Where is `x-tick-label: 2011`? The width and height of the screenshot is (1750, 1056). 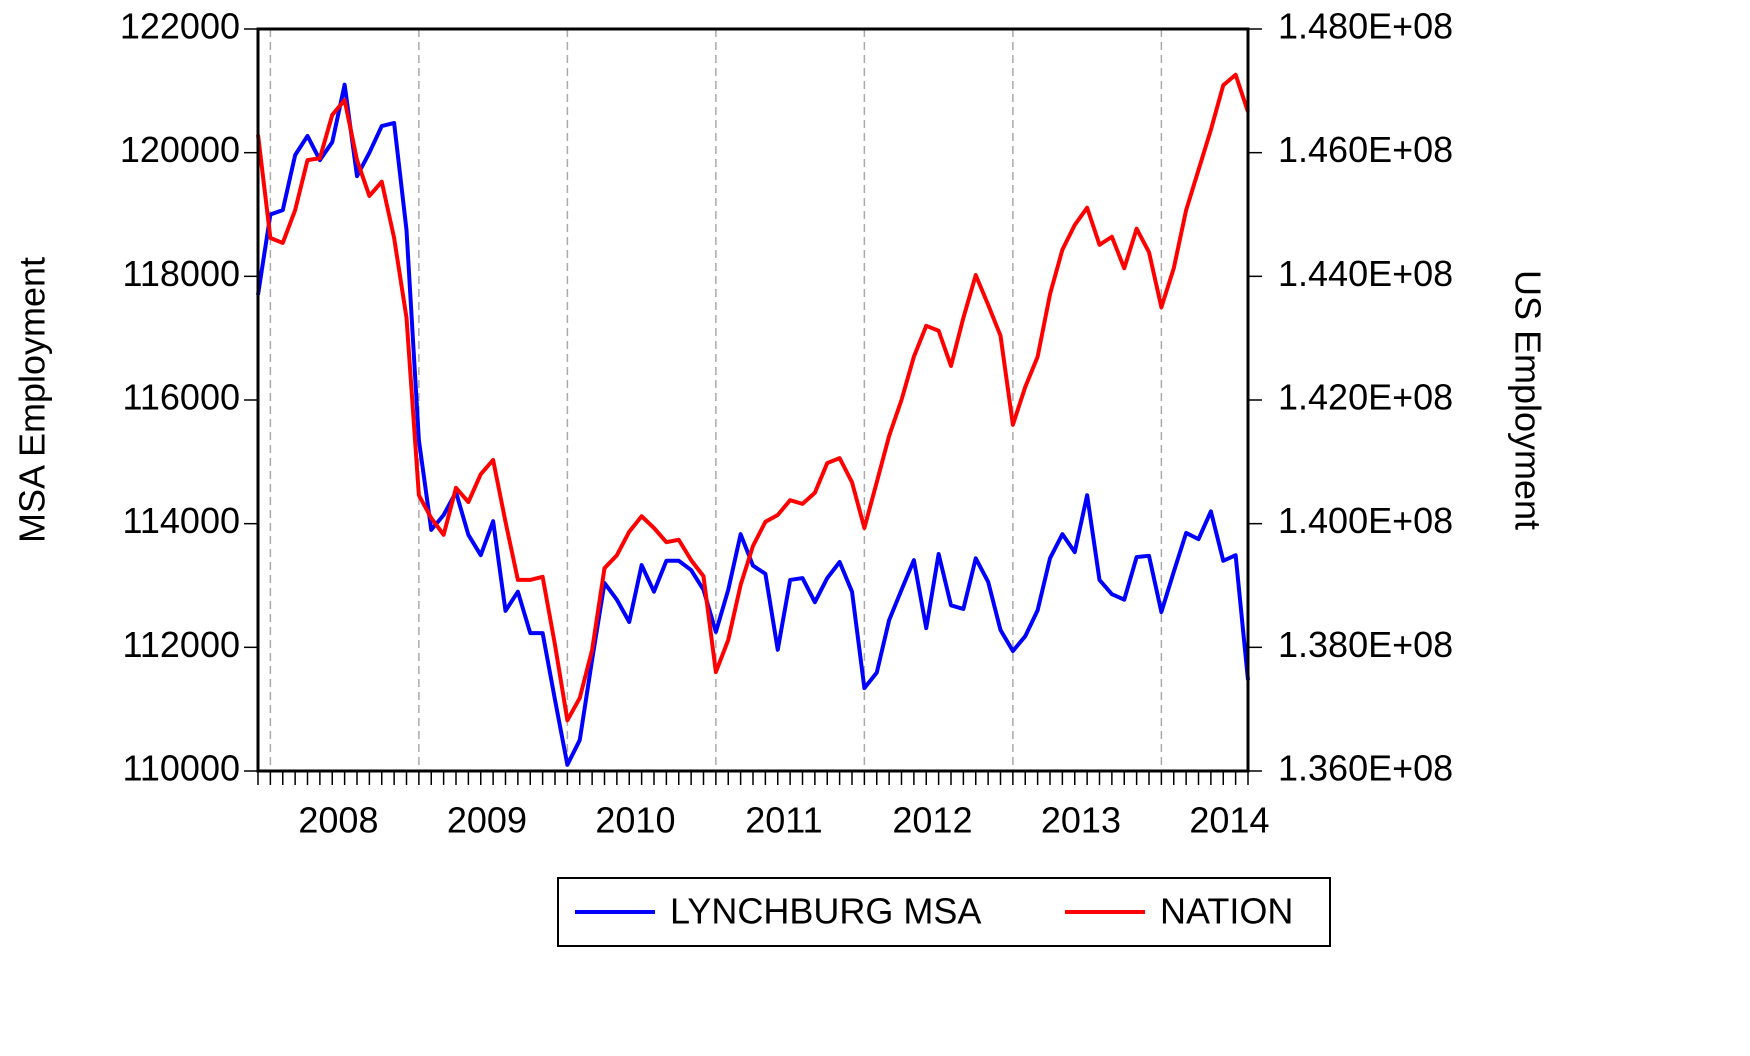 x-tick-label: 2011 is located at coordinates (783, 820).